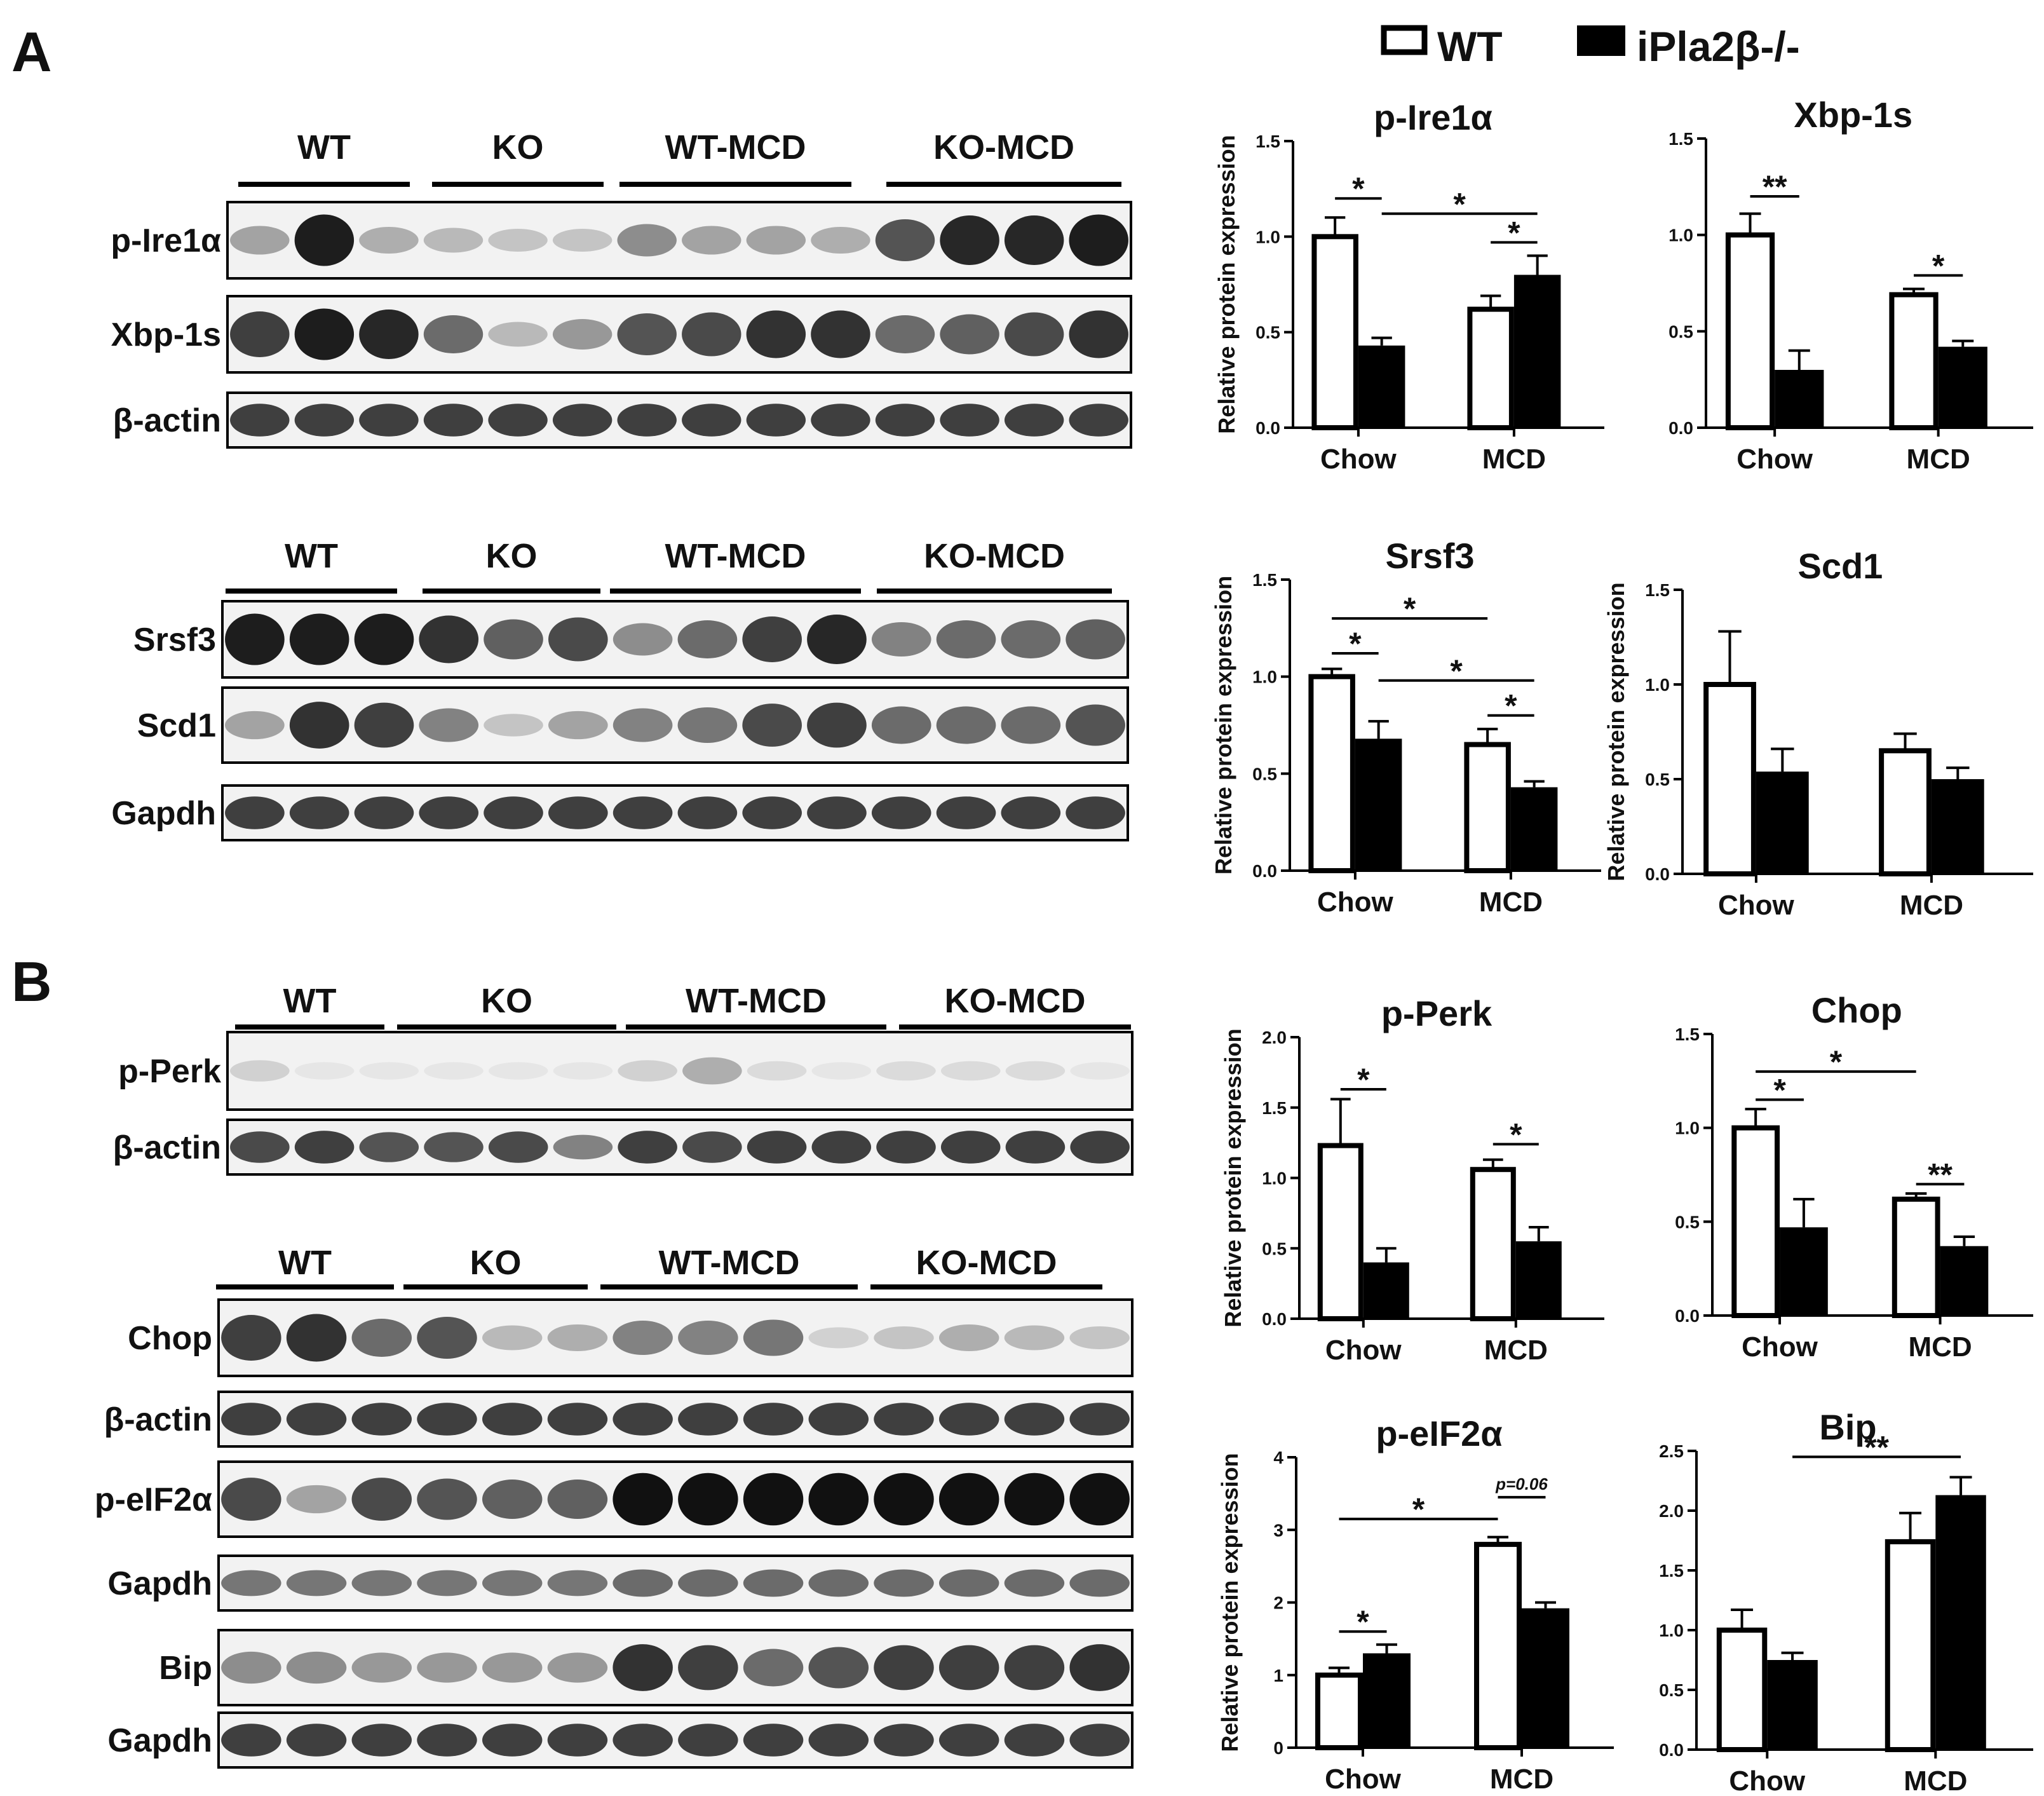  Describe the element at coordinates (1278, 1603) in the screenshot. I see `y-tick-label: 2` at that location.